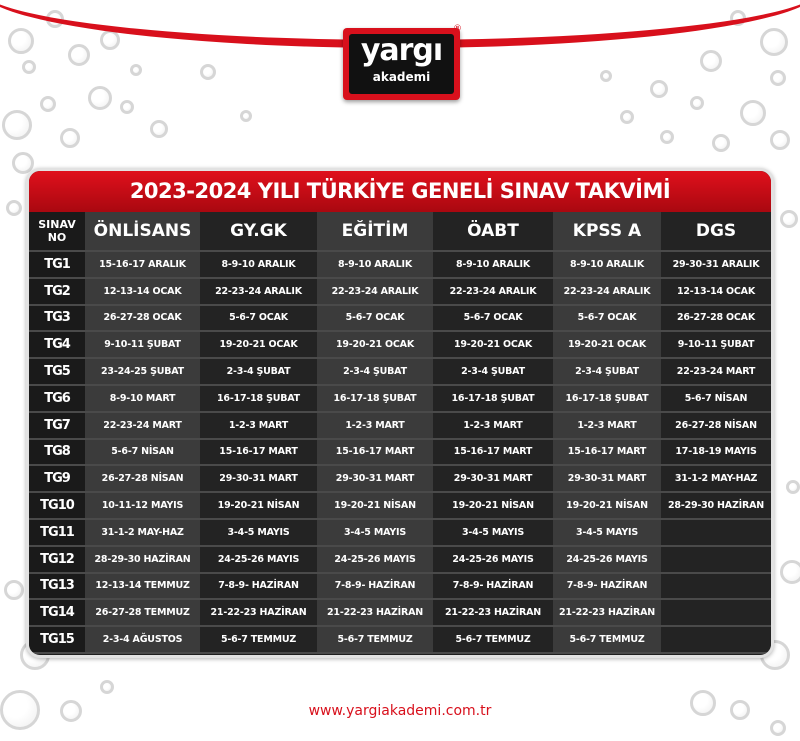 This screenshot has width=800, height=741. Describe the element at coordinates (716, 232) in the screenshot. I see `column-header: DGS` at that location.